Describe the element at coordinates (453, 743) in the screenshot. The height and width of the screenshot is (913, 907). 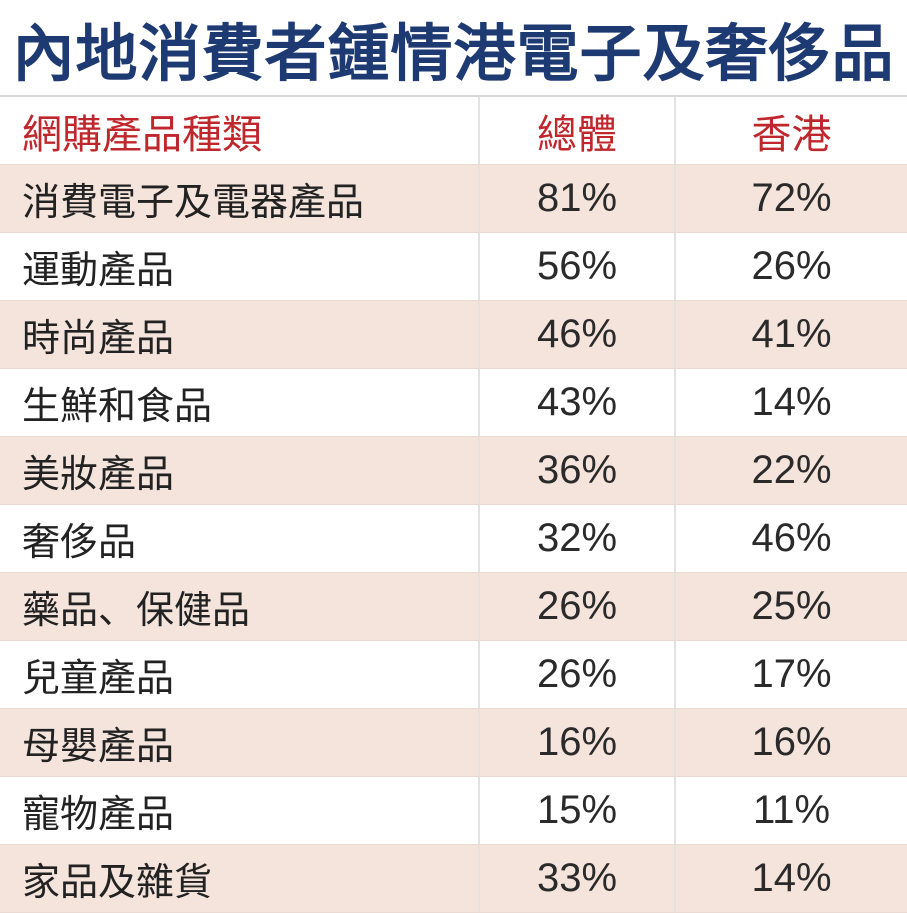
I see `table-row: 母嬰產品 16% 16%` at that location.